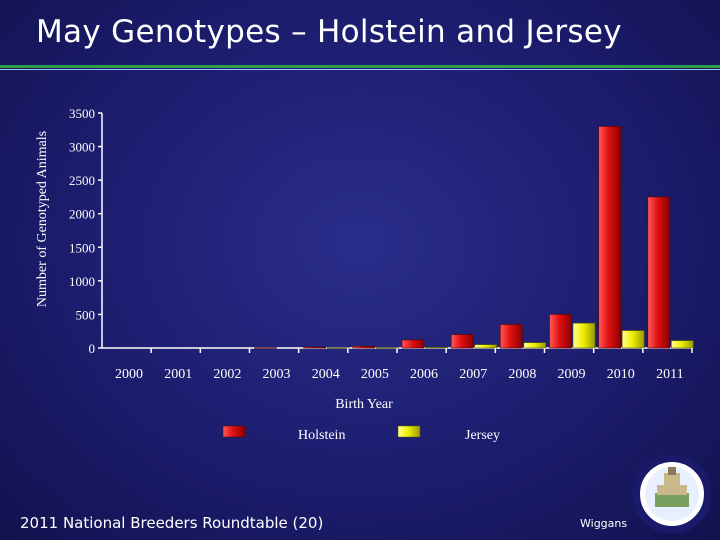 This screenshot has width=720, height=540. Describe the element at coordinates (375, 374) in the screenshot. I see `x-tick-label: 2005` at that location.